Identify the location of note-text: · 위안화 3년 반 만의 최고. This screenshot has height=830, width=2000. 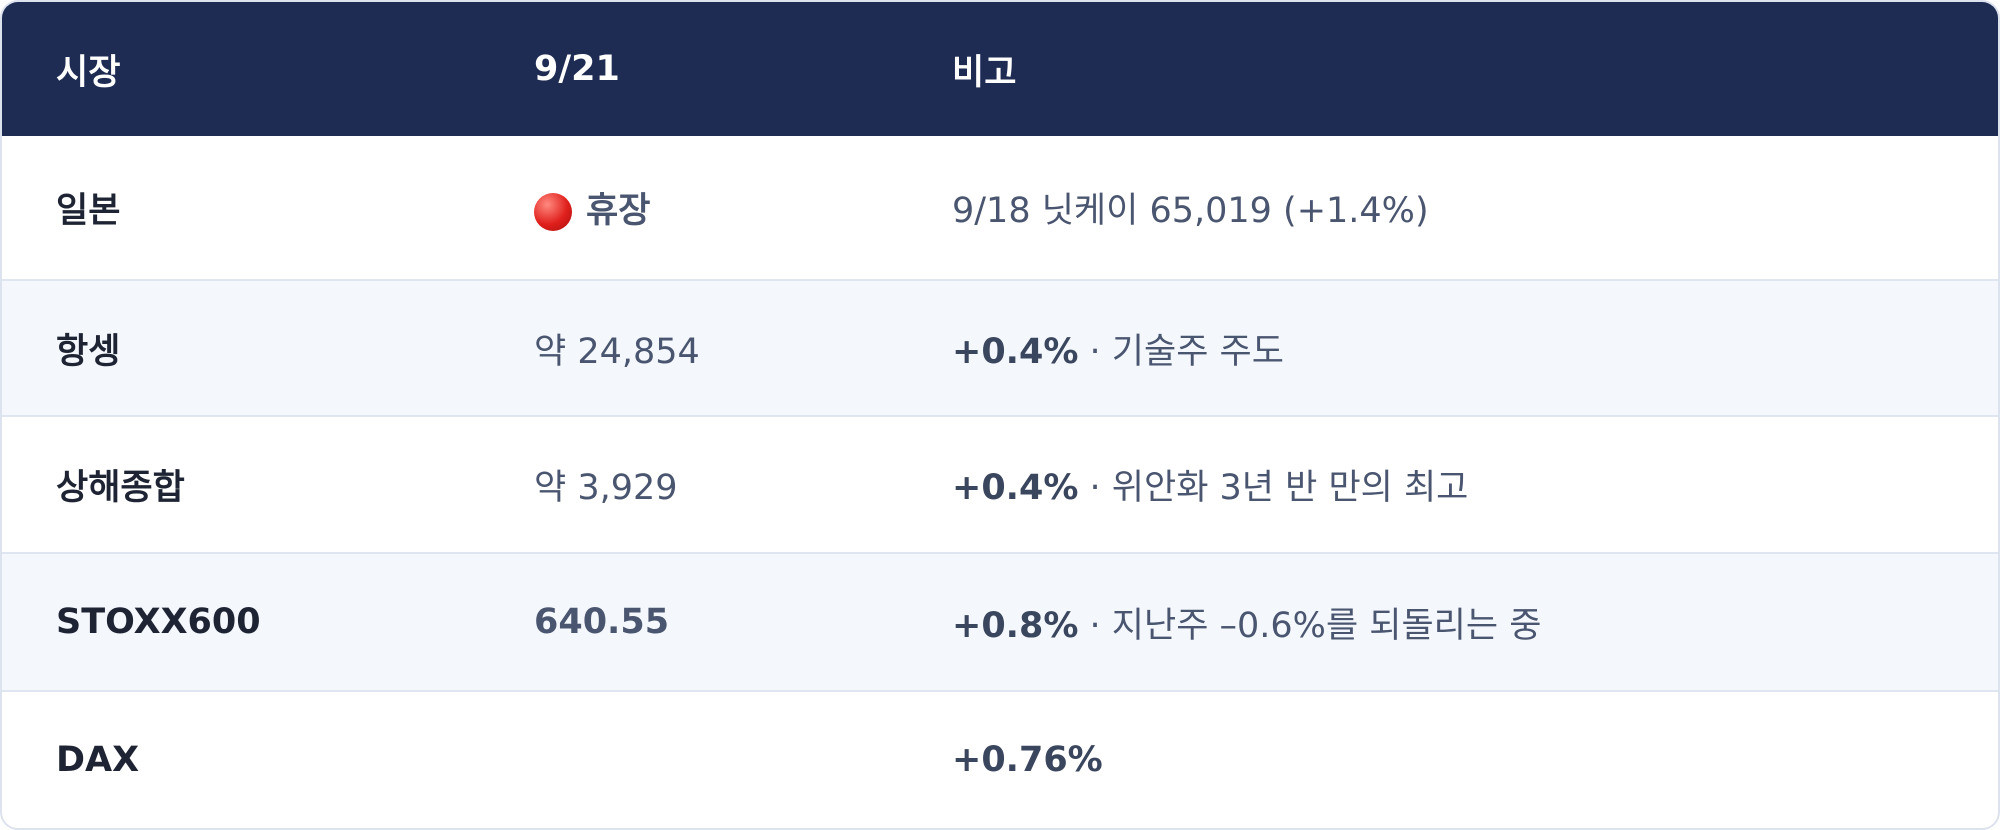
(1279, 488).